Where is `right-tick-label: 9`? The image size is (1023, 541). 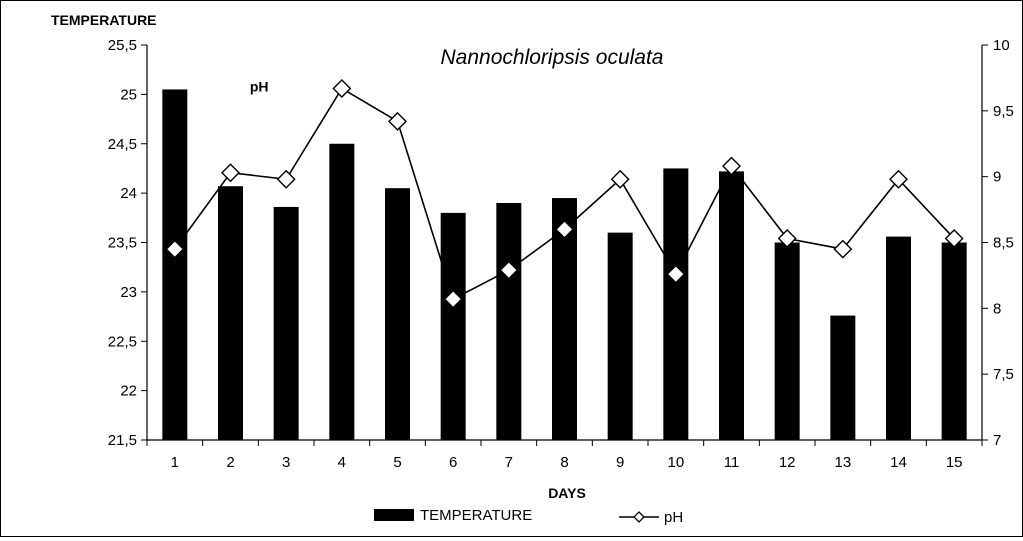
right-tick-label: 9 is located at coordinates (997, 177).